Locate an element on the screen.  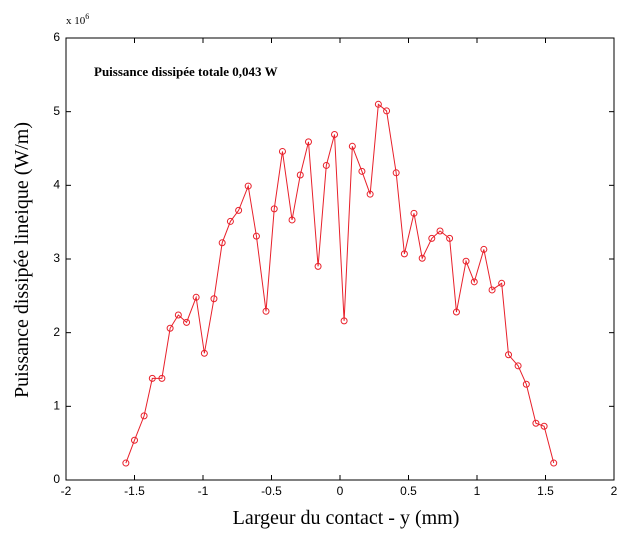
x-axis-label: Largeur du contact - y (mm) is located at coordinates (346, 518).